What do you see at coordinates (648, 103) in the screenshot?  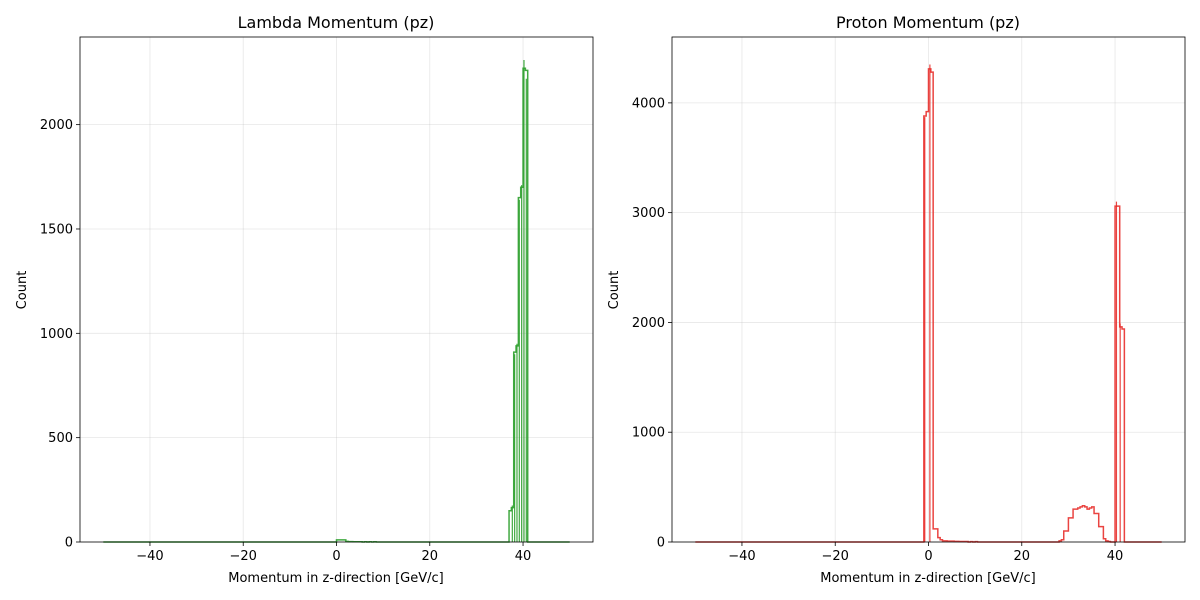 I see `y-tick-label: 4000` at bounding box center [648, 103].